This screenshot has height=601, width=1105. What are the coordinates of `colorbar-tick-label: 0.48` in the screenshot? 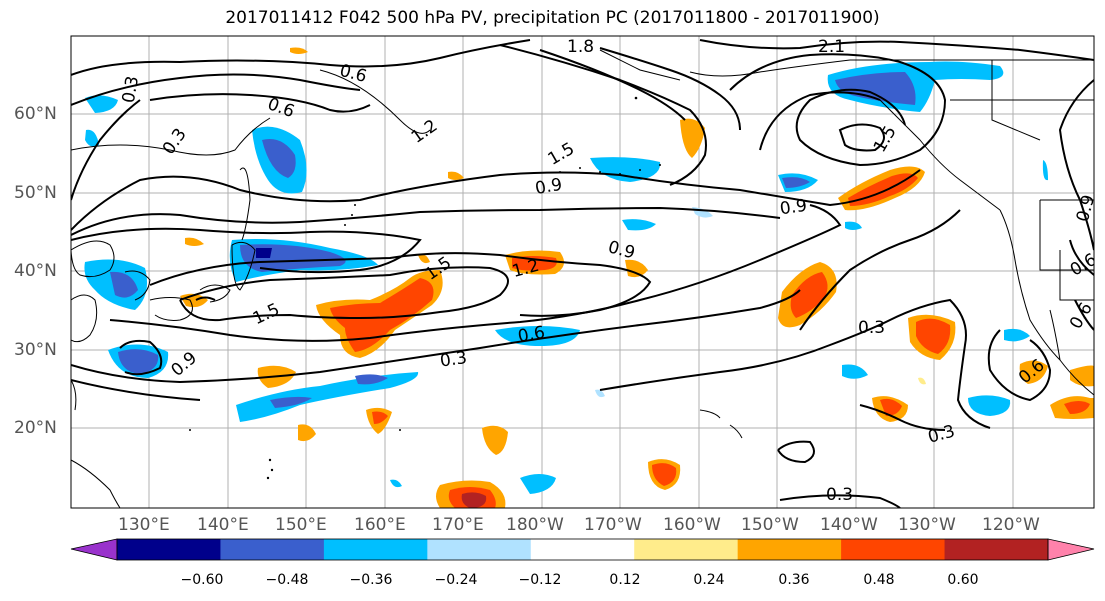 It's located at (879, 580).